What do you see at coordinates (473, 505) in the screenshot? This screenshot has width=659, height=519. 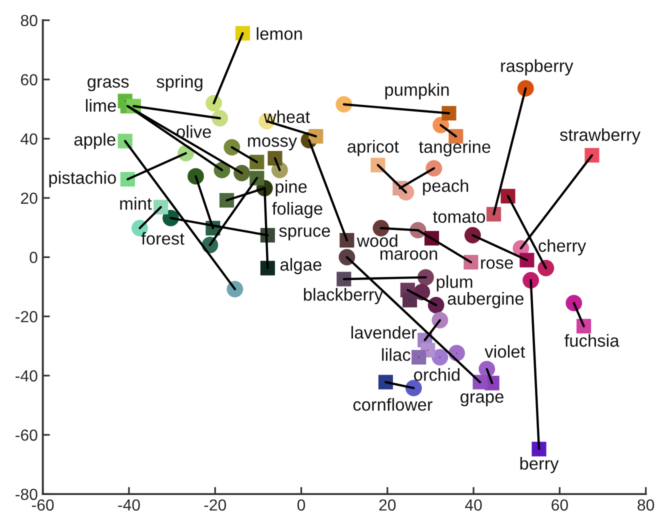 I see `x-tick-label: 40` at bounding box center [473, 505].